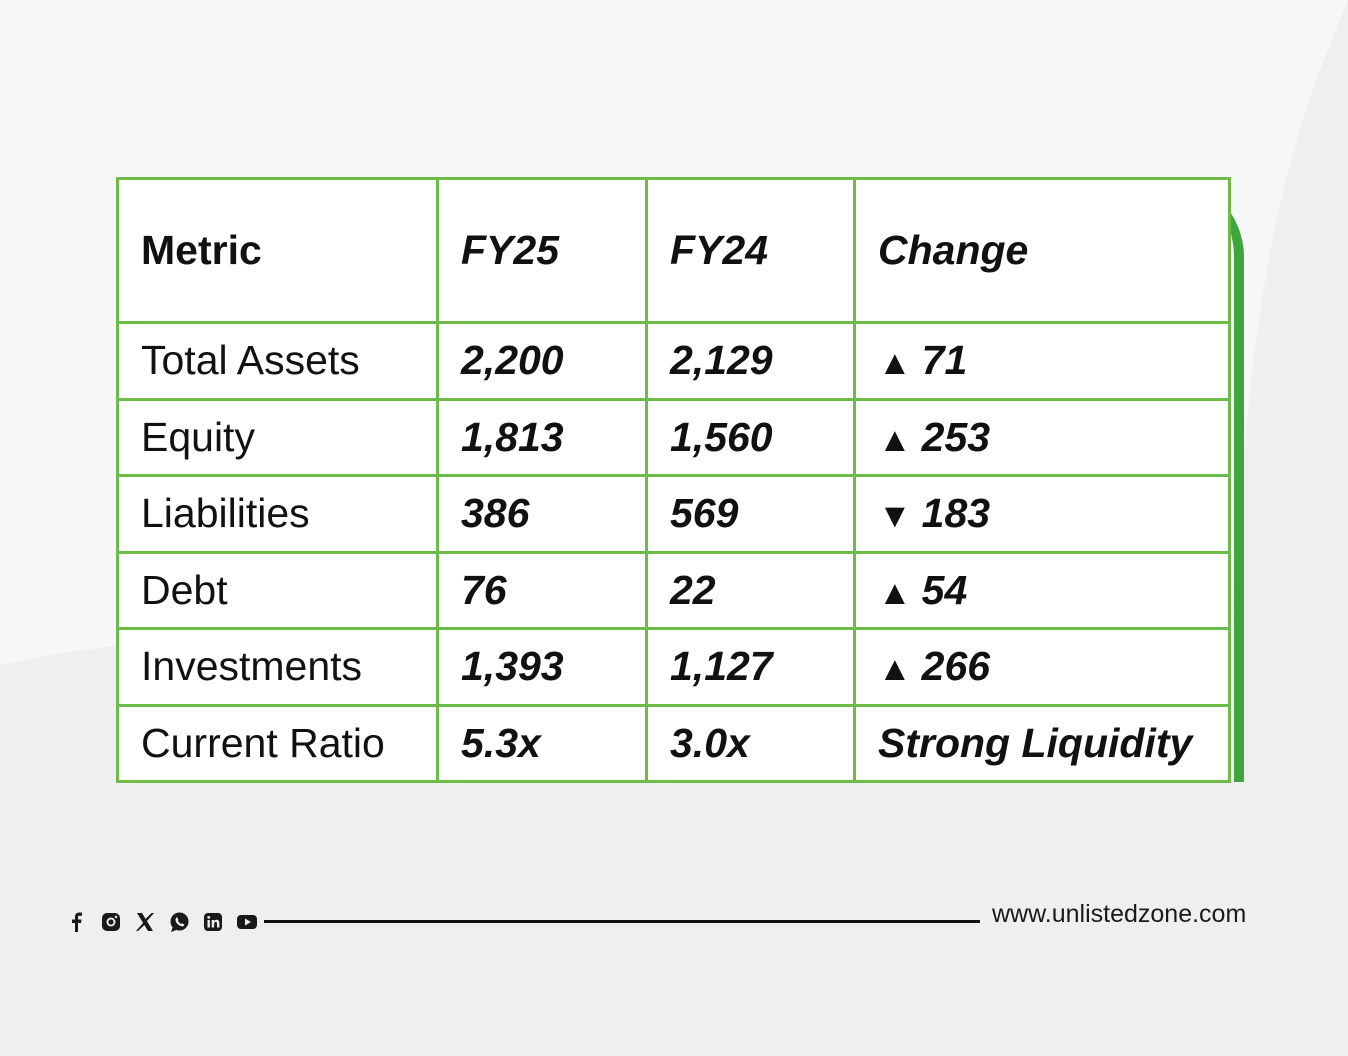  Describe the element at coordinates (179, 922) in the screenshot. I see `whatsapp-icon` at that location.